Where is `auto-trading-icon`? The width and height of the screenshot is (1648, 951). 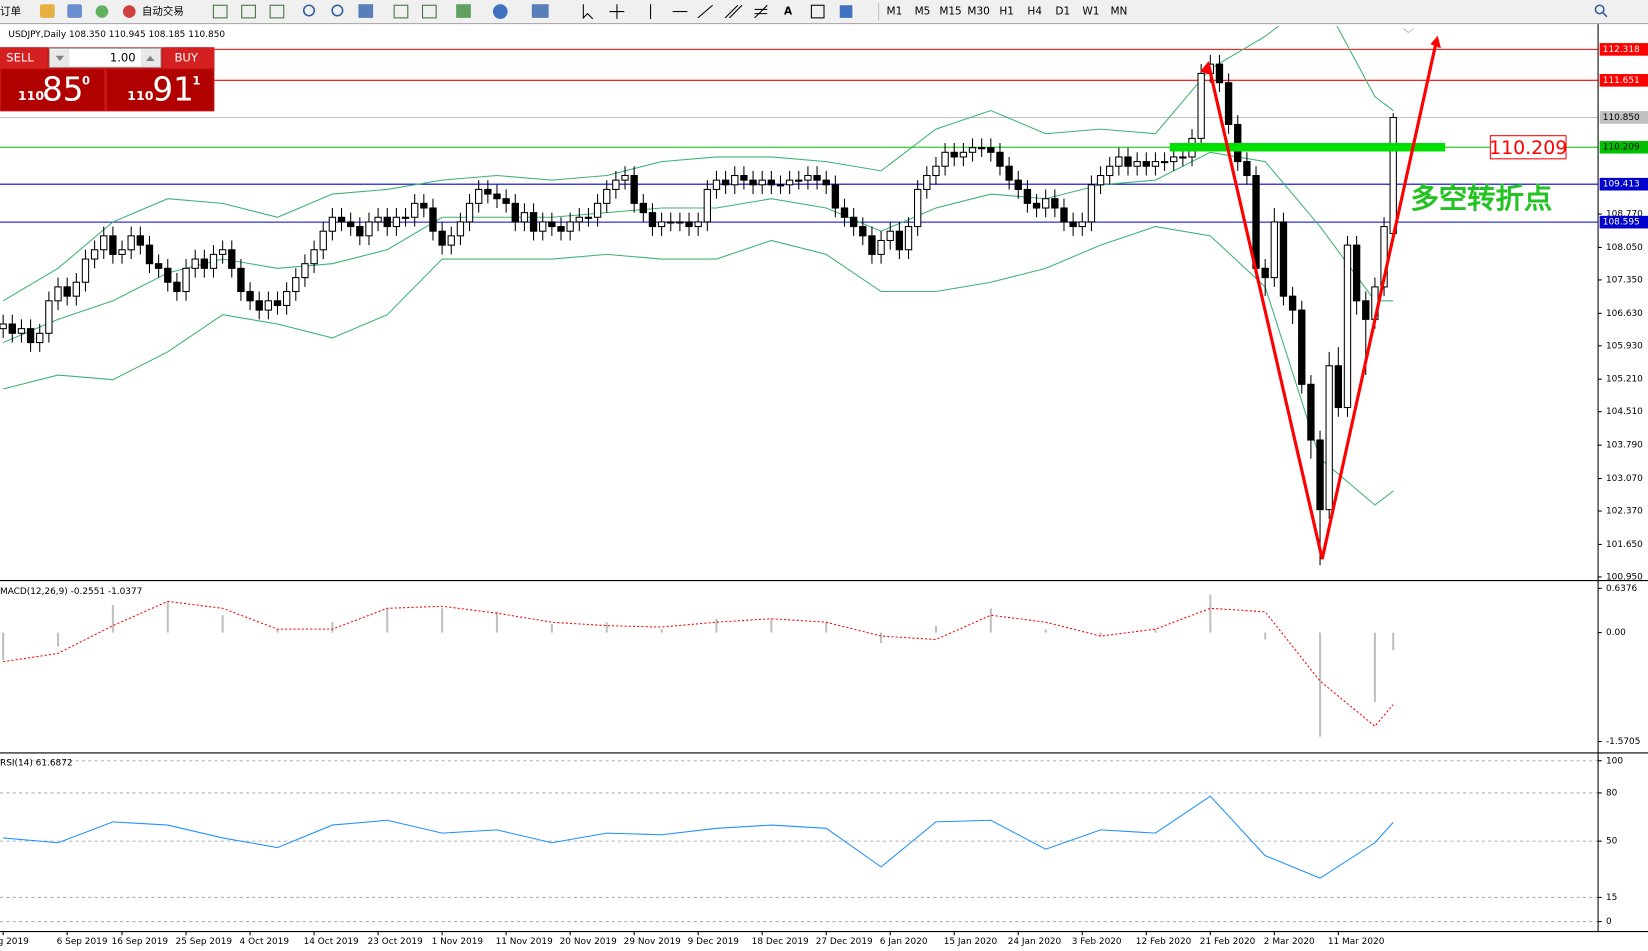
auto-trading-icon is located at coordinates (129, 11).